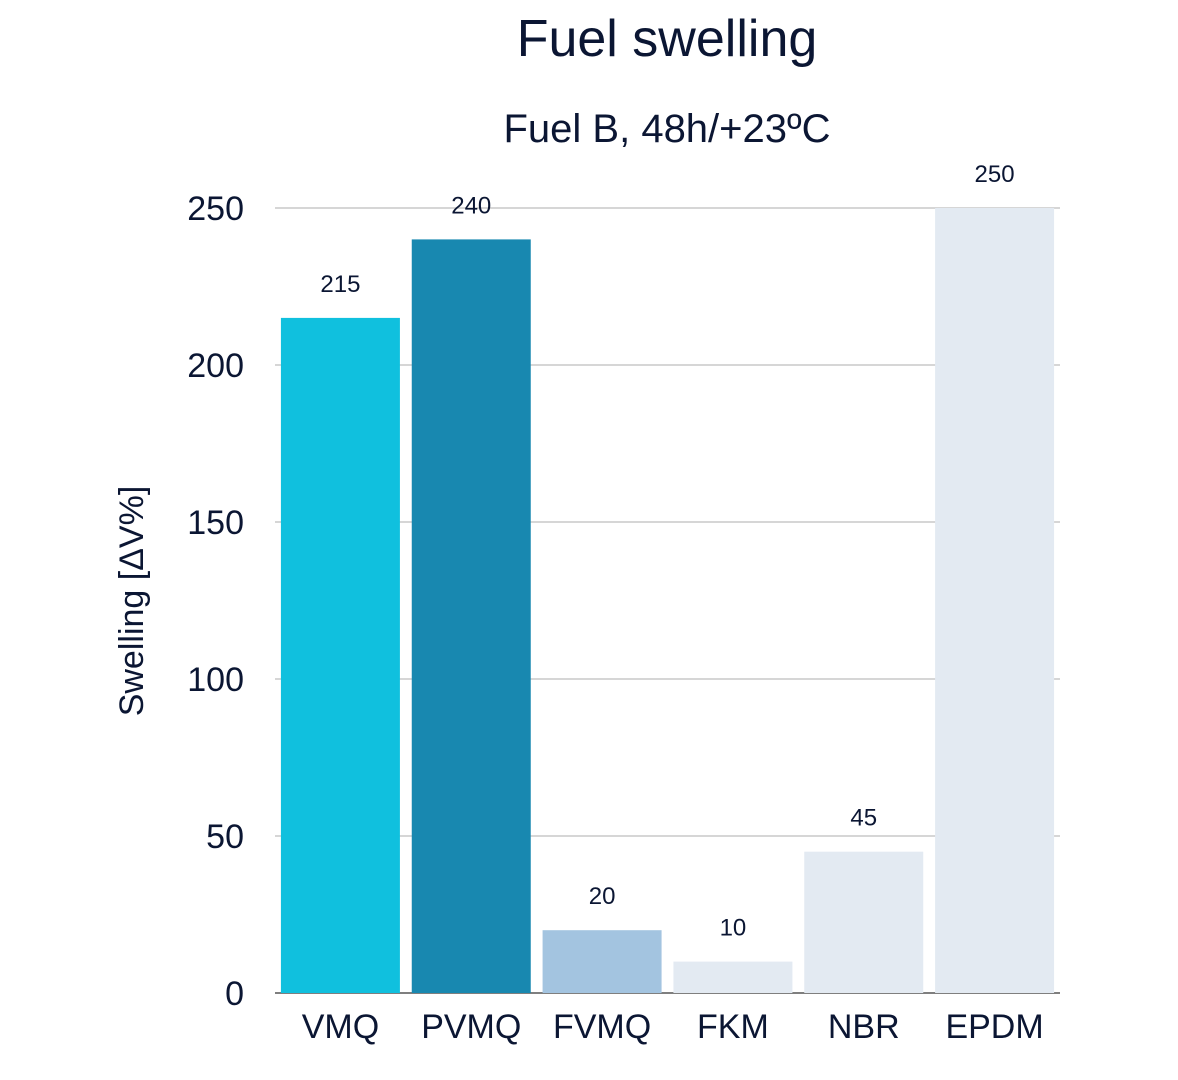 This screenshot has height=1080, width=1178. I want to click on x-tick-label: NBR, so click(864, 1027).